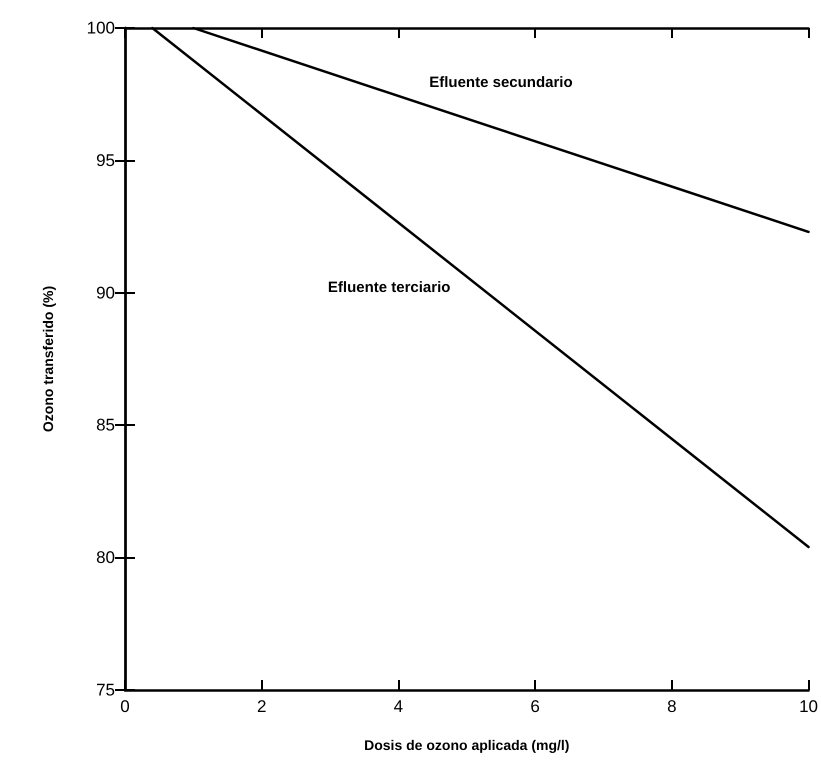 Image resolution: width=821 pixels, height=780 pixels. I want to click on x-axis-title: Dosis de ozono aplicada (mg/l), so click(467, 745).